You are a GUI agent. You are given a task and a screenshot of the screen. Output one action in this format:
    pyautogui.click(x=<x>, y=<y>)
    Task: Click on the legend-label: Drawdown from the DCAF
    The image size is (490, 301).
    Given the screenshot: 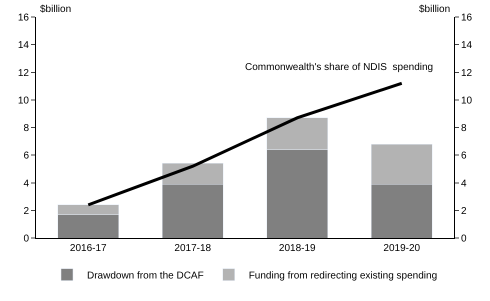 What is the action you would take?
    pyautogui.click(x=145, y=276)
    